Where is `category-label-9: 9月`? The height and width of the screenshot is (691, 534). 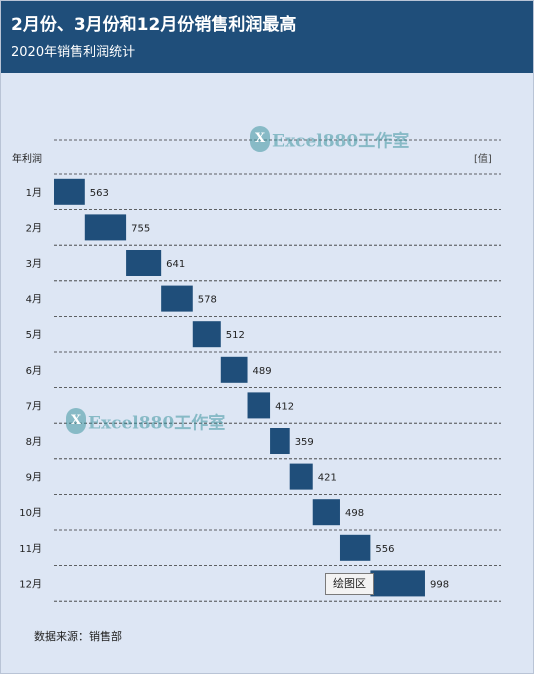
category-label-9: 9月 is located at coordinates (34, 478).